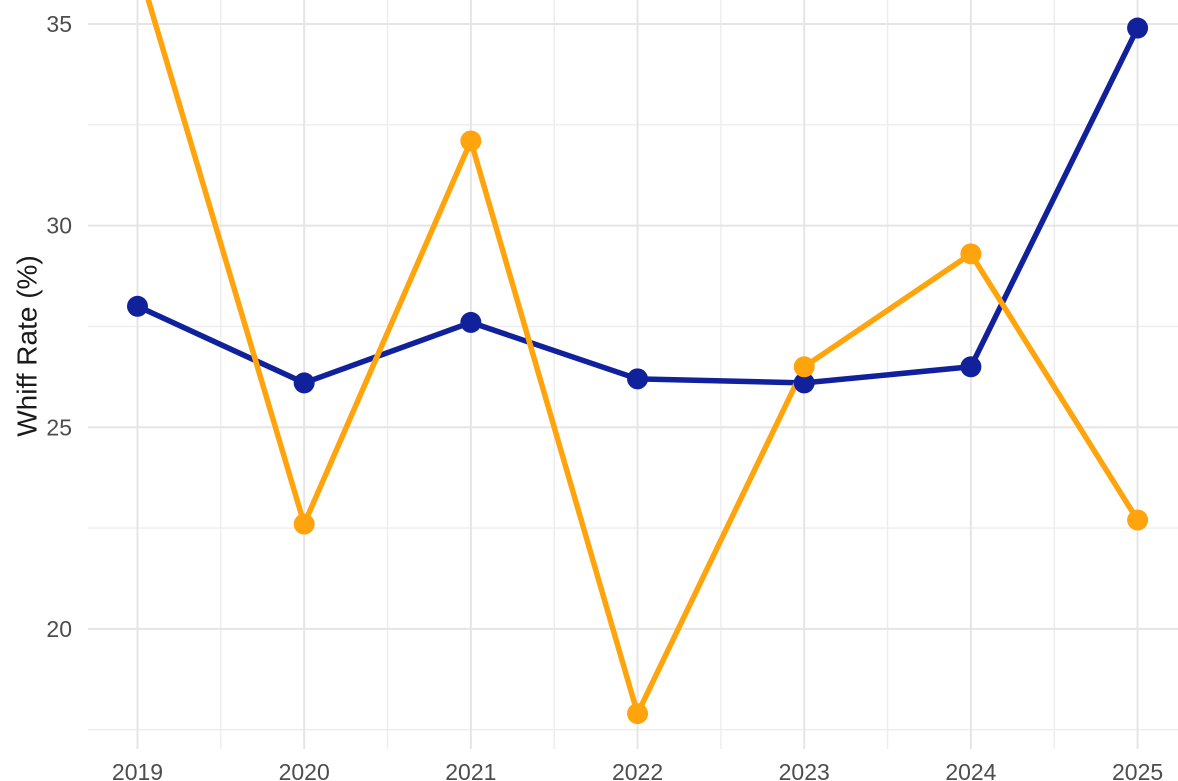 Image resolution: width=1178 pixels, height=781 pixels. I want to click on y-axis-title: Whiff Rate (%), so click(27, 346).